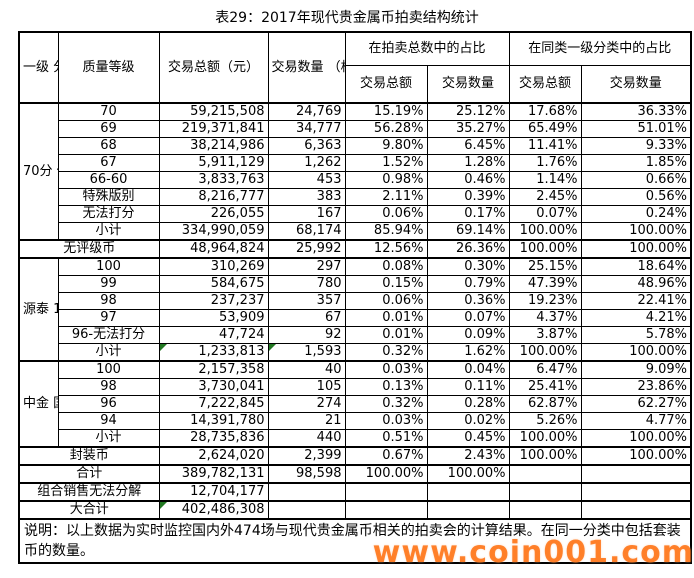 The height and width of the screenshot is (578, 694). Describe the element at coordinates (468, 335) in the screenshot. I see `share-cell: 0.09%` at that location.